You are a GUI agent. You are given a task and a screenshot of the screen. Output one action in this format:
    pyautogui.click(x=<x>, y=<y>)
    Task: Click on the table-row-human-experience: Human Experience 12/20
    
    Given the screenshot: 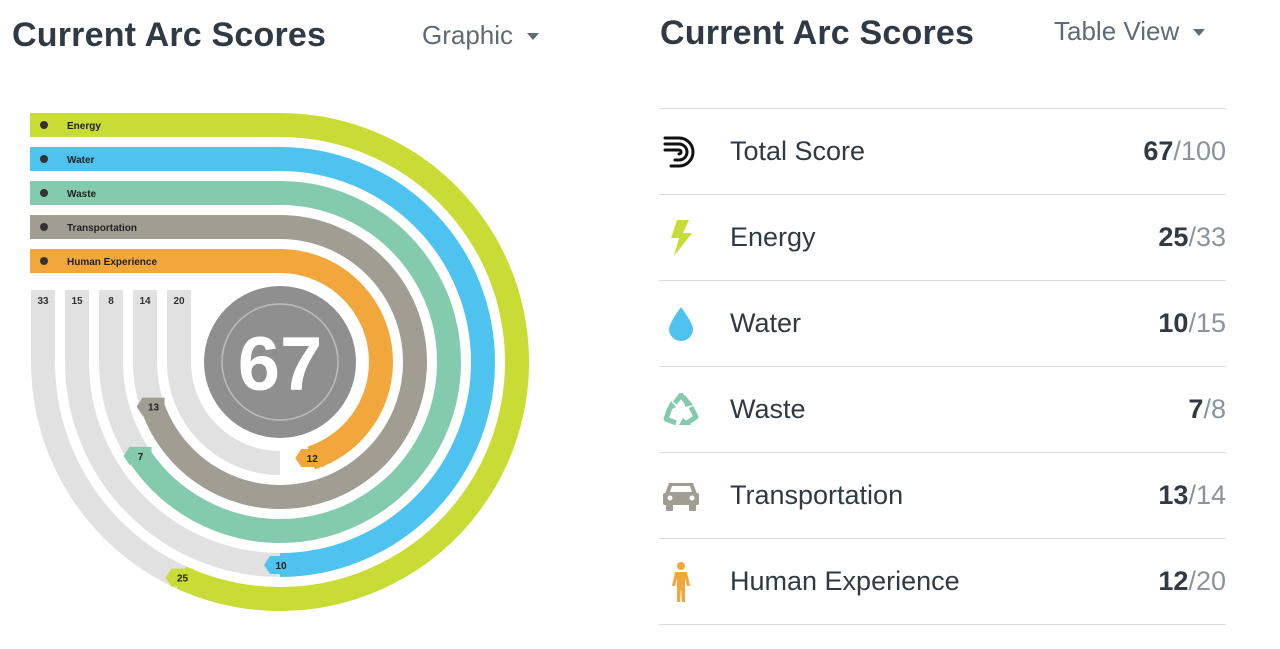 What is the action you would take?
    pyautogui.click(x=942, y=581)
    